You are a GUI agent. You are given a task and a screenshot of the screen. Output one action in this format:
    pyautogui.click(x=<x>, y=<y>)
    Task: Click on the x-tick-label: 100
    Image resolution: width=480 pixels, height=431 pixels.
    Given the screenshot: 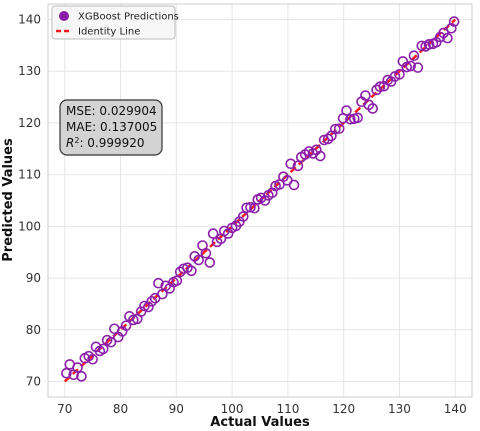 What is the action you would take?
    pyautogui.click(x=232, y=409)
    